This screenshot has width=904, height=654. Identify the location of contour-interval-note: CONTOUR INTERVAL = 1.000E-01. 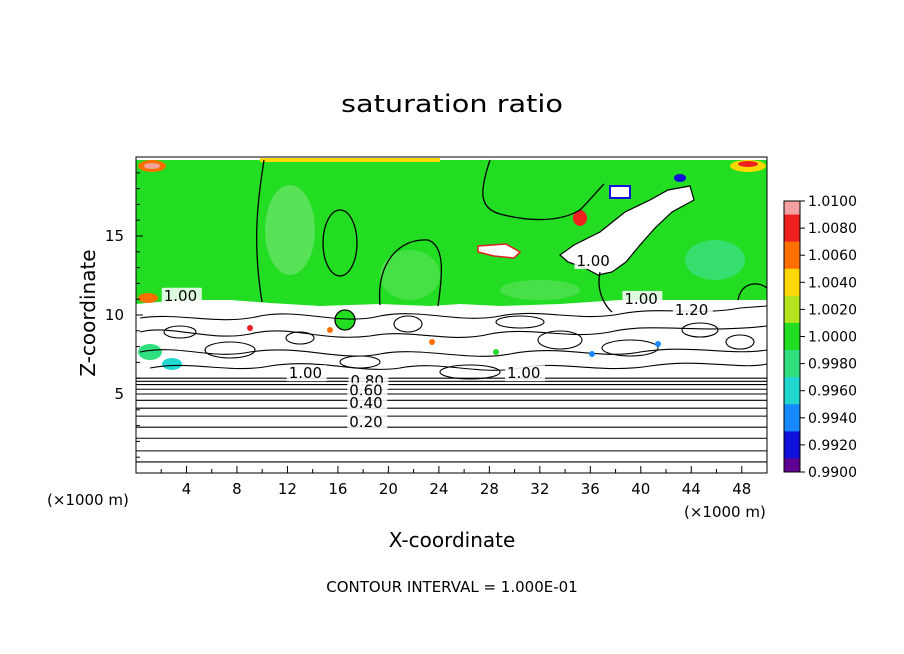
(451, 587).